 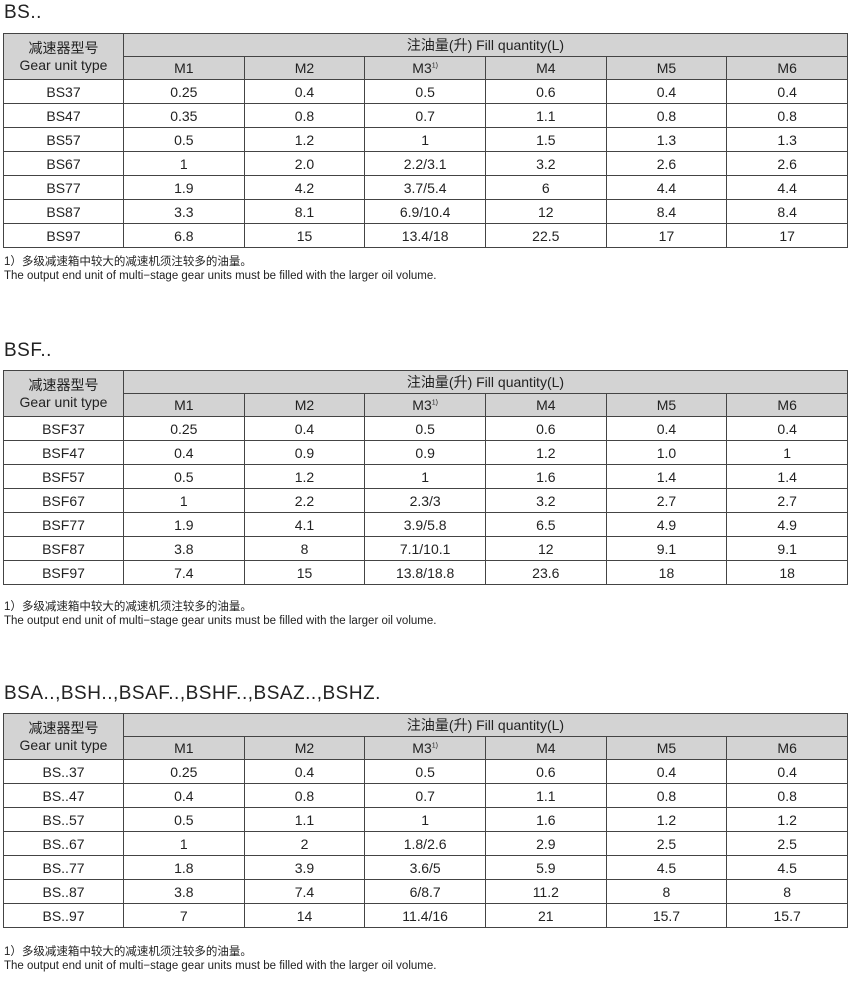 I want to click on table-row: BS47 0.35 0.8 0.7 1.1 0.8 0.8, so click(x=425, y=115).